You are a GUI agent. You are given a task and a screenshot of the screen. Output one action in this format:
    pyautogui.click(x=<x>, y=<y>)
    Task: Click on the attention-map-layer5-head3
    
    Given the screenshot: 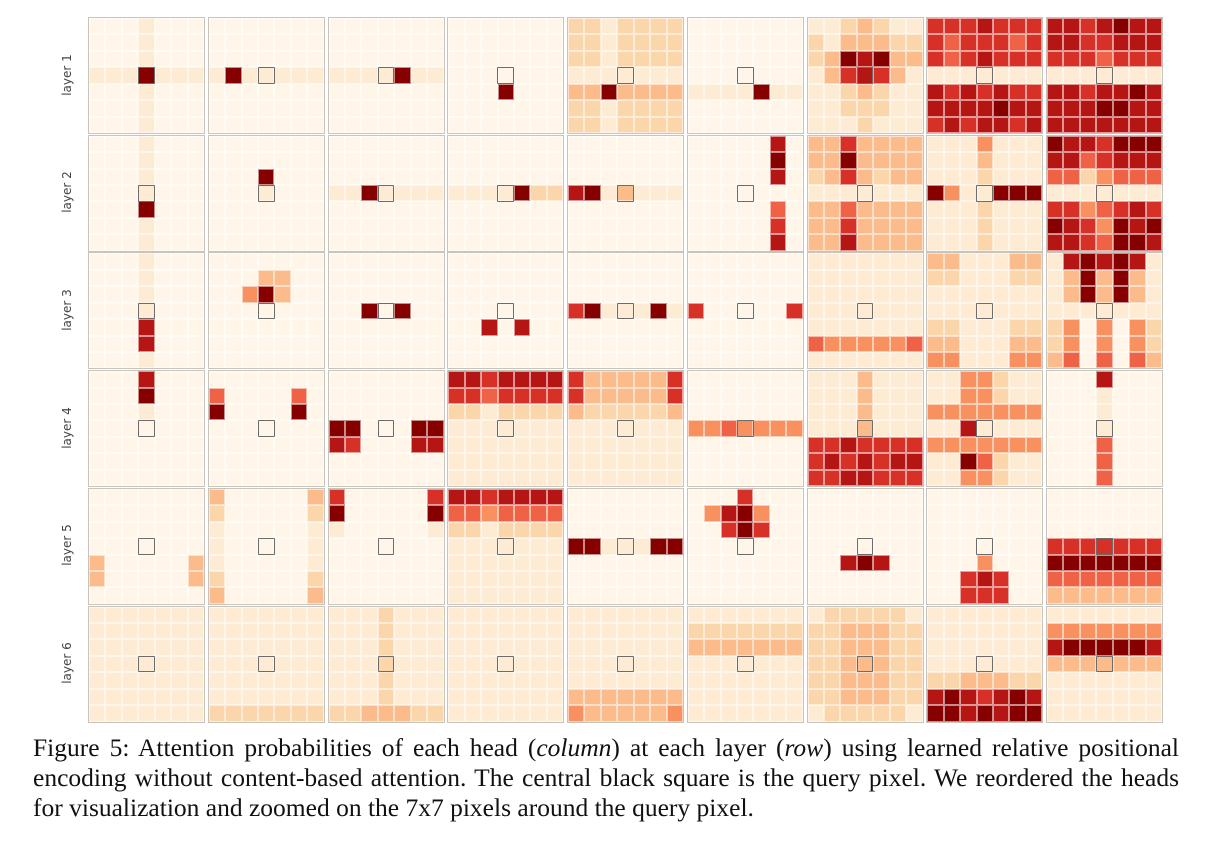 What is the action you would take?
    pyautogui.click(x=386, y=546)
    